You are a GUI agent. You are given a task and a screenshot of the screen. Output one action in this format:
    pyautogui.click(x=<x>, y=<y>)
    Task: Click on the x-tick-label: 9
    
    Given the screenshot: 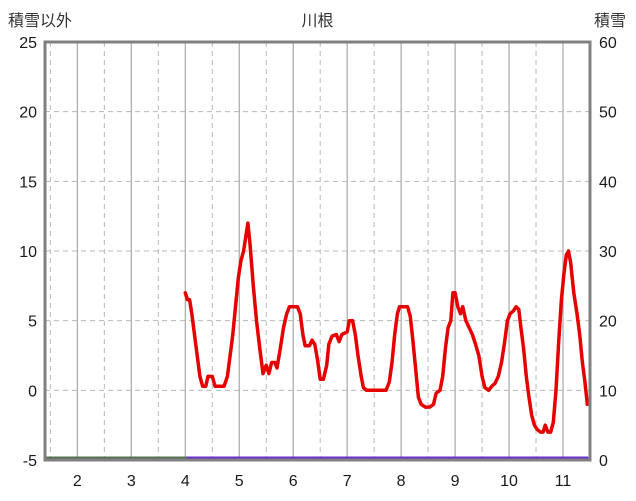 What is the action you would take?
    pyautogui.click(x=455, y=481)
    